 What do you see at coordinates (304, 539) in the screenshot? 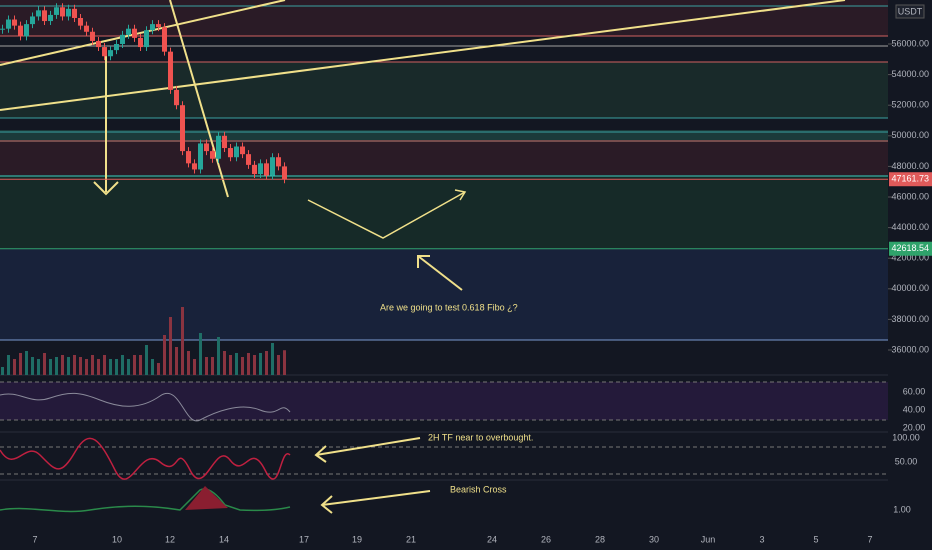
I see `date-label: 17` at bounding box center [304, 539].